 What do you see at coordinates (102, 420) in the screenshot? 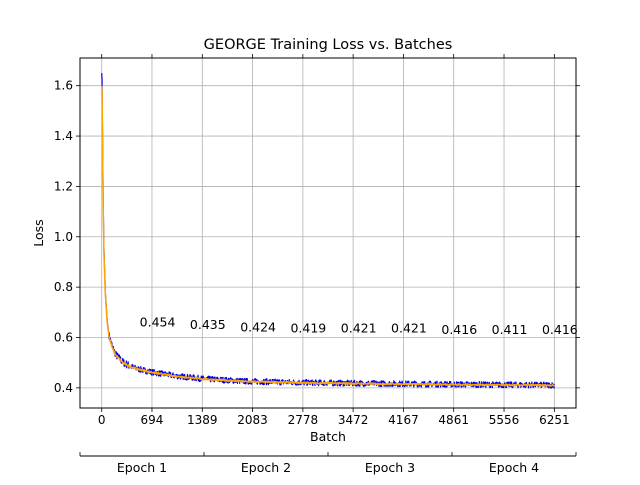
I see `x-tick-label: 0` at bounding box center [102, 420].